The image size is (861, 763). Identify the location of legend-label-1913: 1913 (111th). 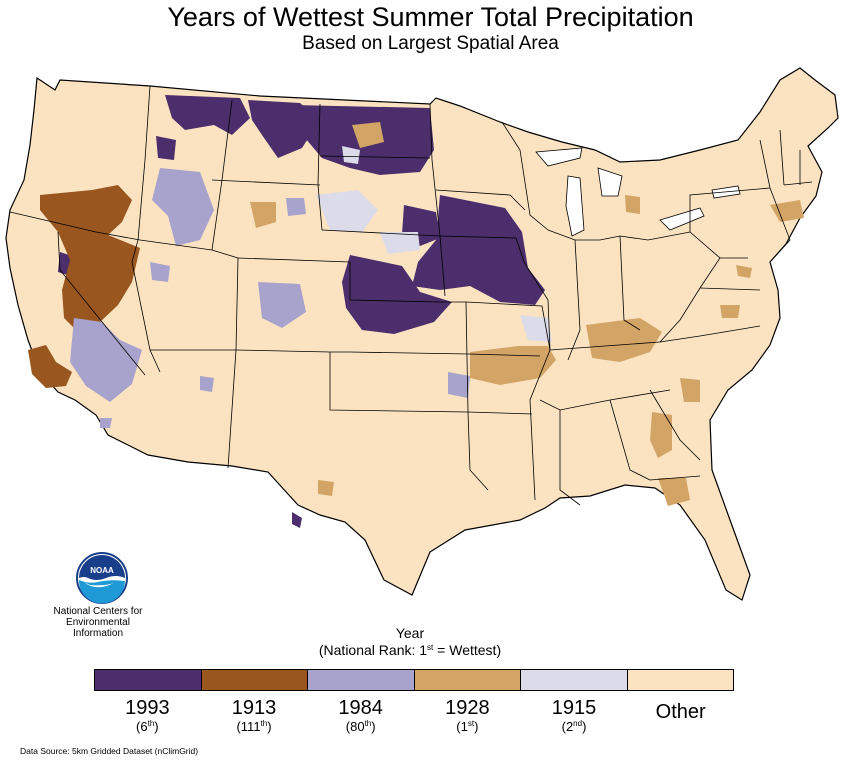
(254, 716).